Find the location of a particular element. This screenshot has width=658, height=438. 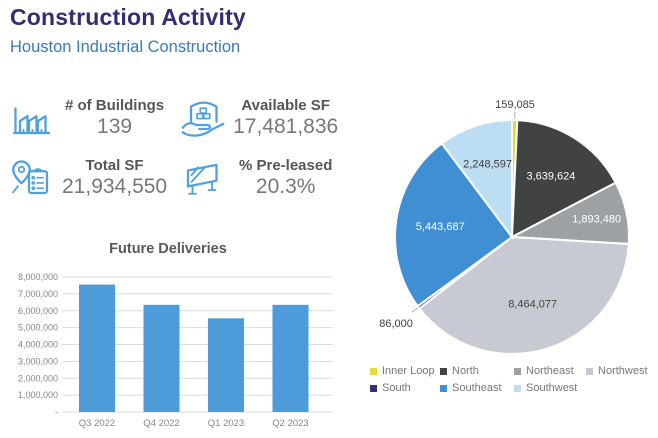

pie-slice-southwest is located at coordinates (476, 179).